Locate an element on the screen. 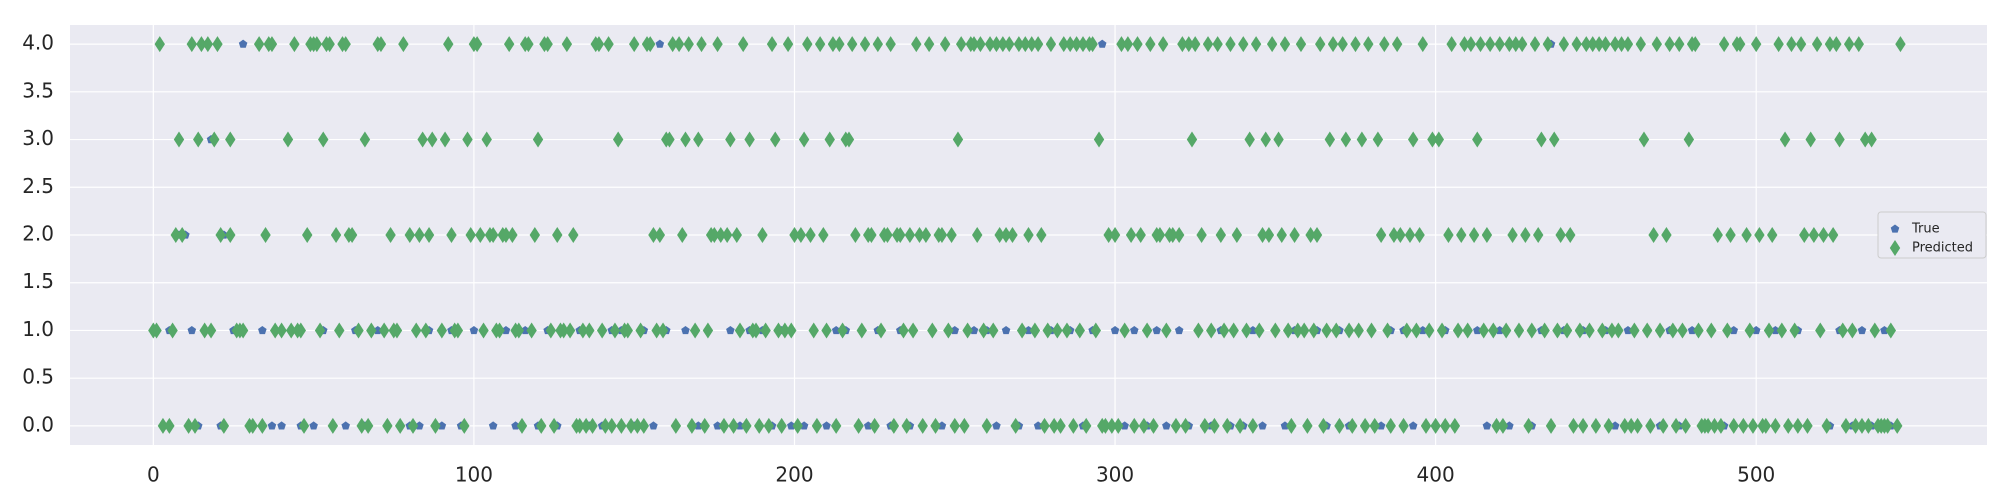  y-tick-label: 3.0 is located at coordinates (38, 138).